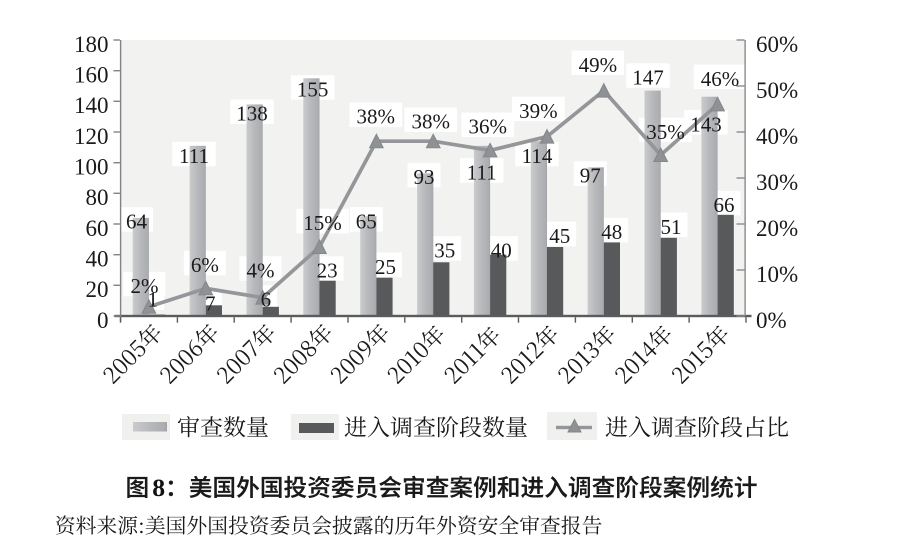 This screenshot has width=899, height=548. Describe the element at coordinates (261, 271) in the screenshot. I see `svg-text: 4%` at that location.